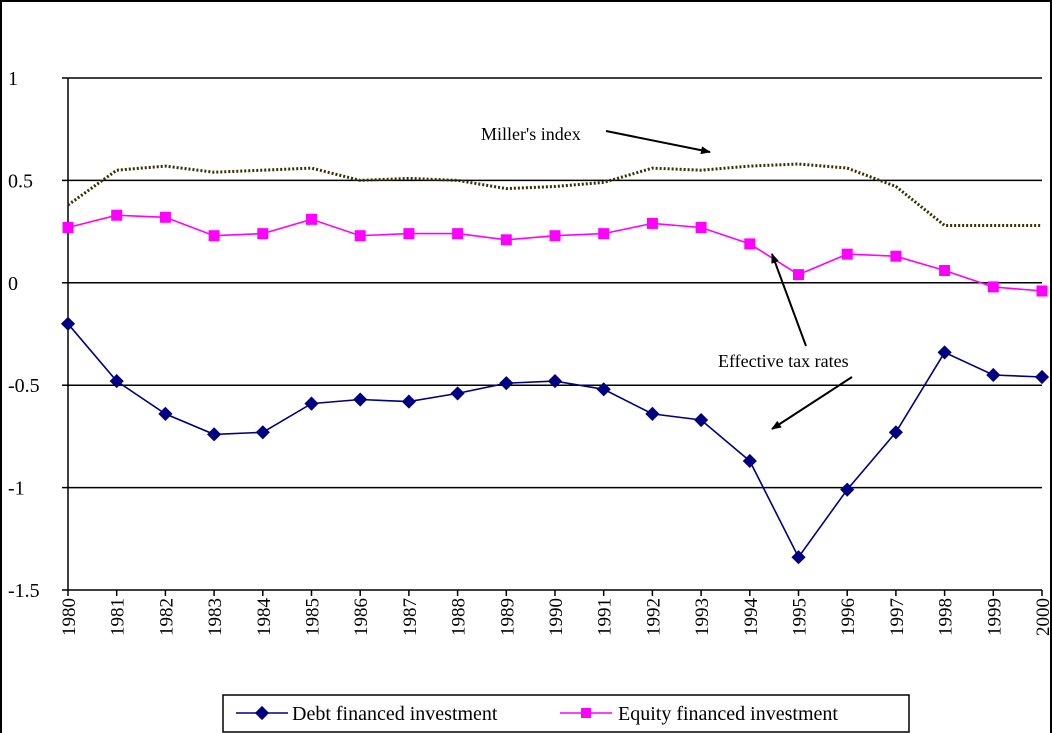 The image size is (1052, 733). I want to click on arrow-effective-to-debt, so click(812, 403).